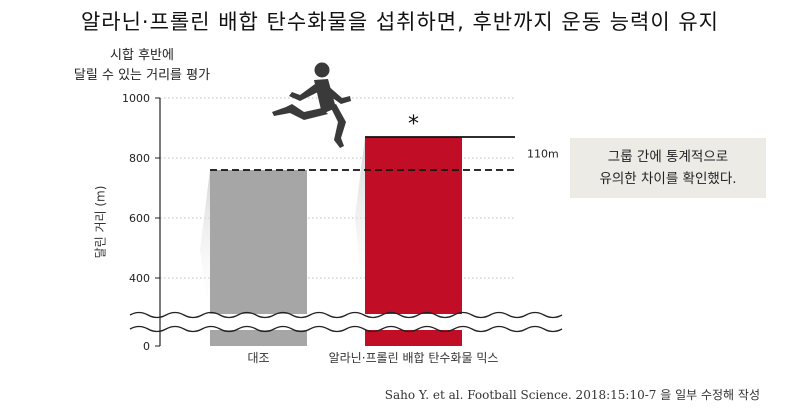 This screenshot has width=800, height=416. What do you see at coordinates (413, 124) in the screenshot?
I see `significance-marker: *` at bounding box center [413, 124].